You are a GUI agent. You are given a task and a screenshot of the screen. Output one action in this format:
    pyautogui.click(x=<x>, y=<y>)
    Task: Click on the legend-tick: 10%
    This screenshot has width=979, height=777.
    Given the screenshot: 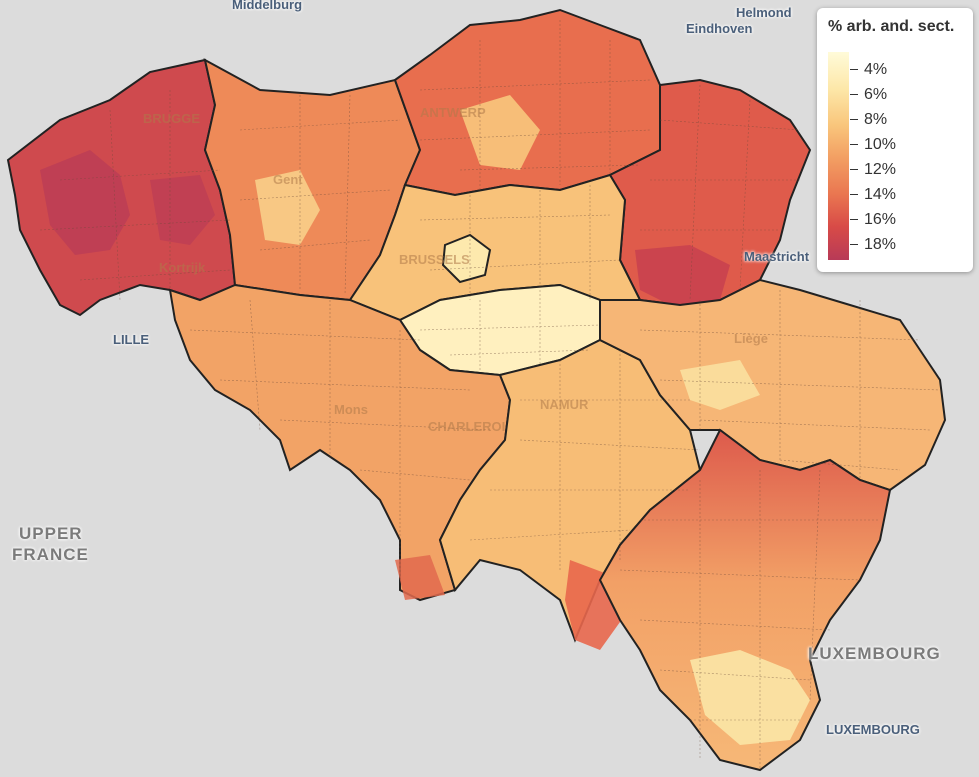 What is the action you would take?
    pyautogui.click(x=873, y=145)
    